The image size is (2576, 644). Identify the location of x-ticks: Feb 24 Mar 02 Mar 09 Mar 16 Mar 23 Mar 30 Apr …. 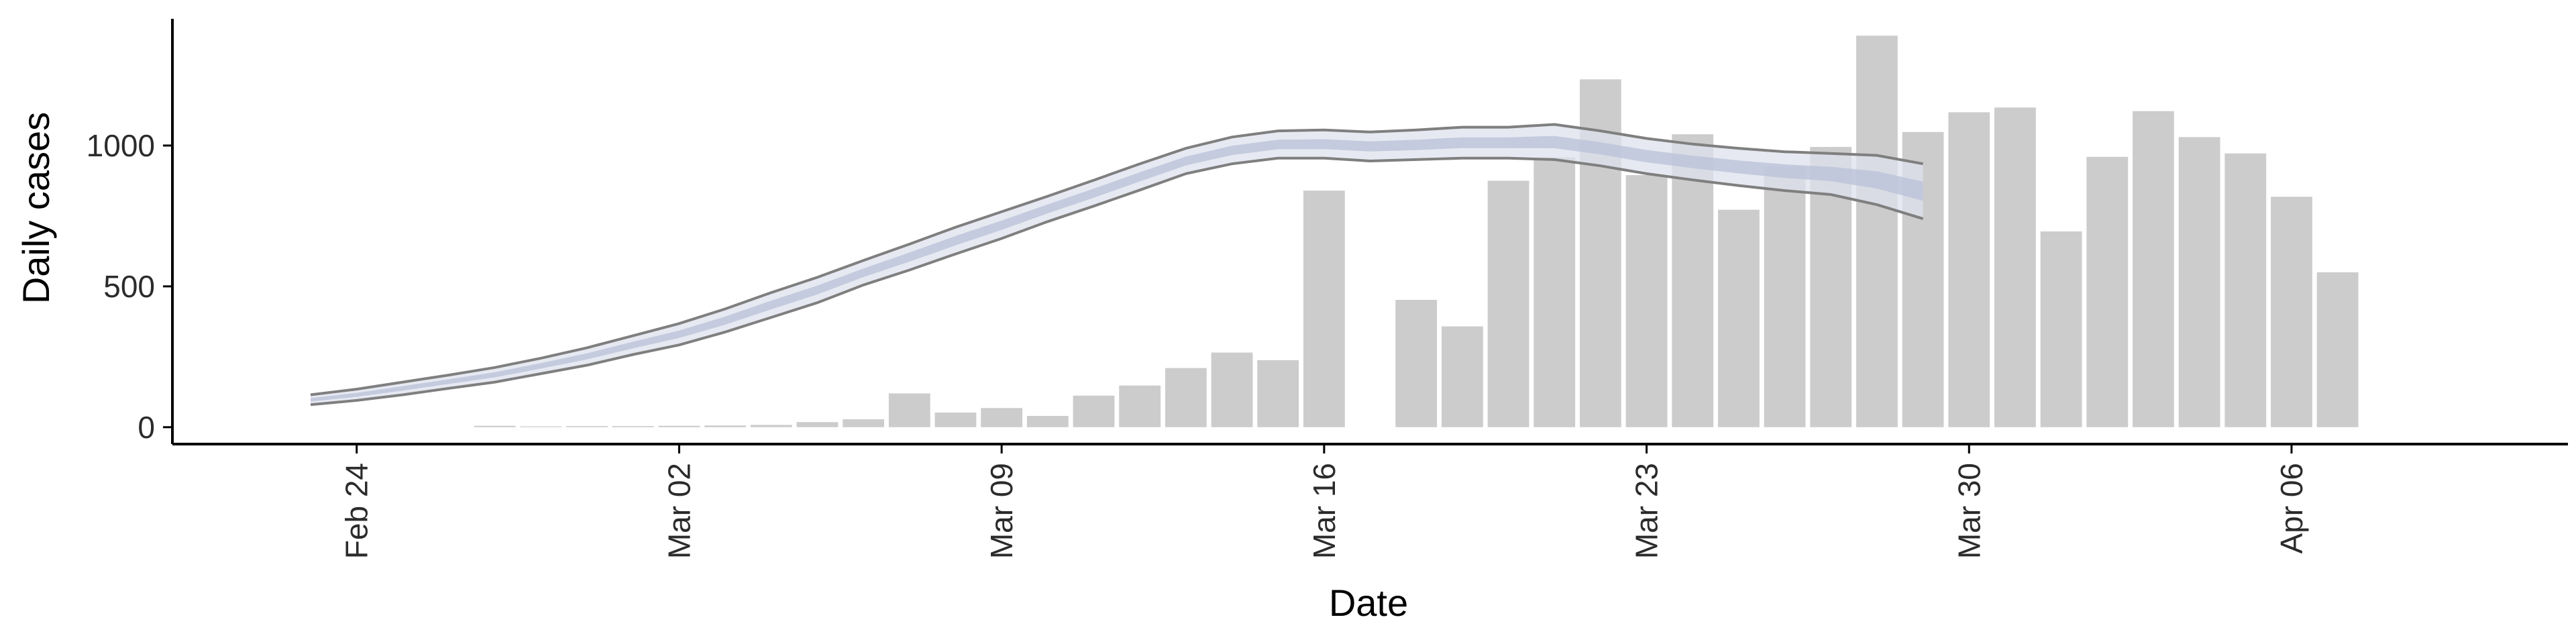
(1324, 501).